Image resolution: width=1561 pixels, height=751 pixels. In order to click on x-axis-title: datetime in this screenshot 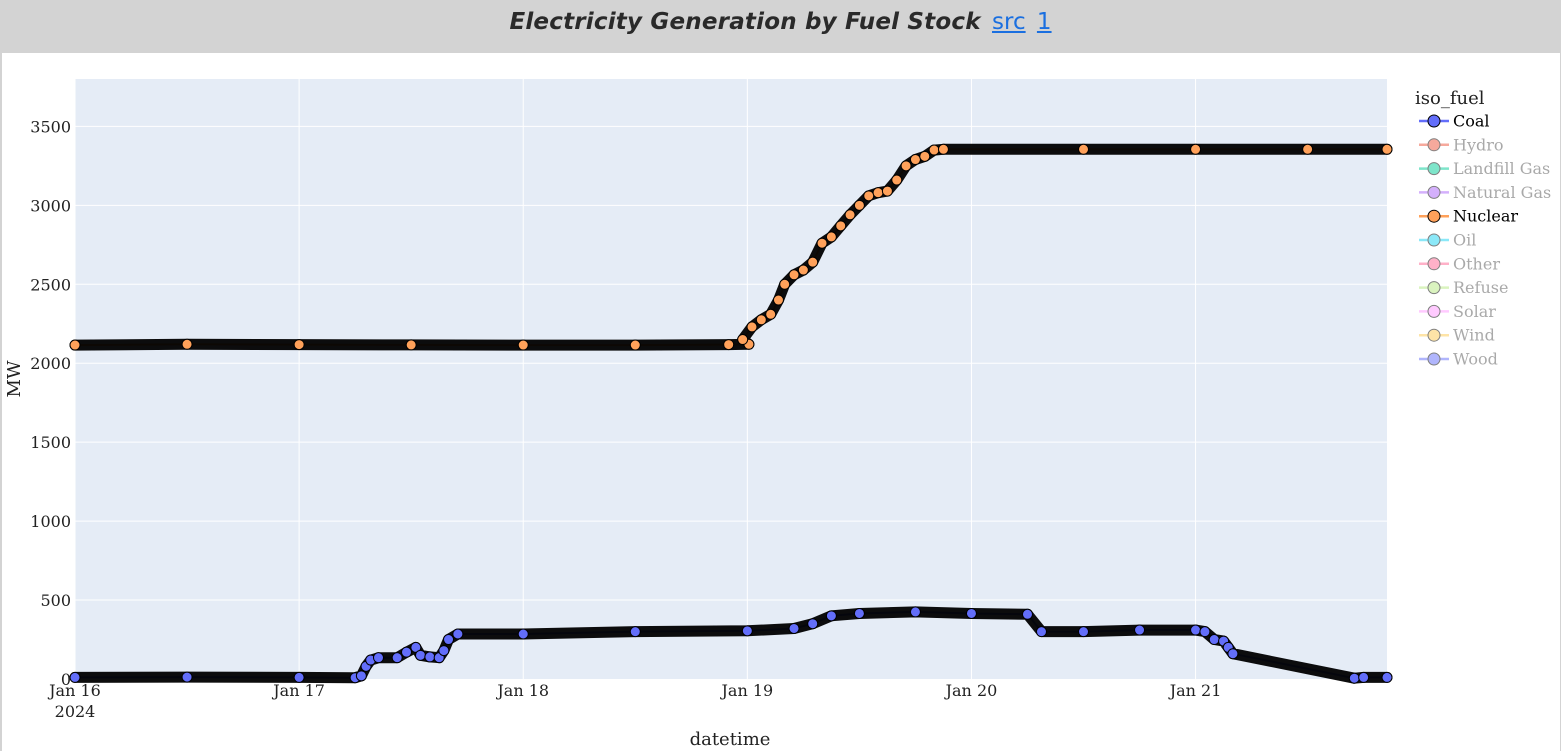, I will do `click(730, 739)`.